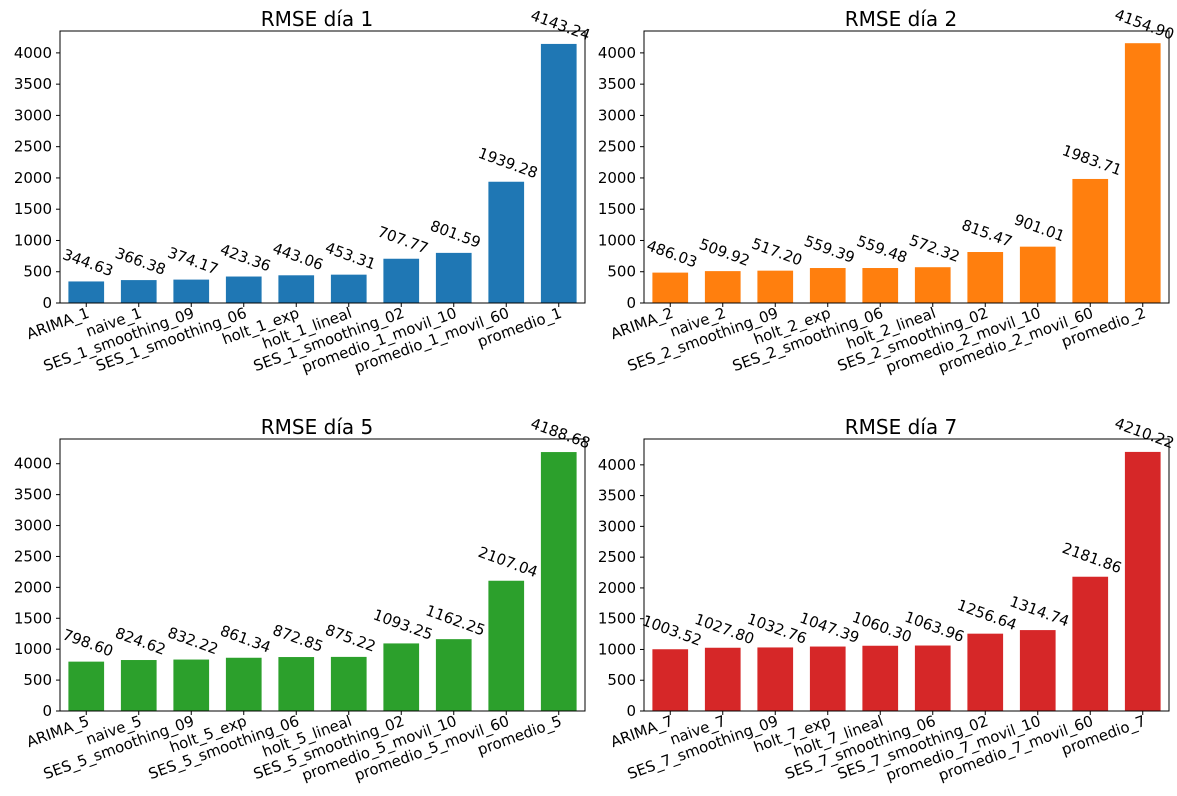 This screenshot has height=796, width=1177. I want to click on chart-title: RMSE día 5, so click(317, 427).